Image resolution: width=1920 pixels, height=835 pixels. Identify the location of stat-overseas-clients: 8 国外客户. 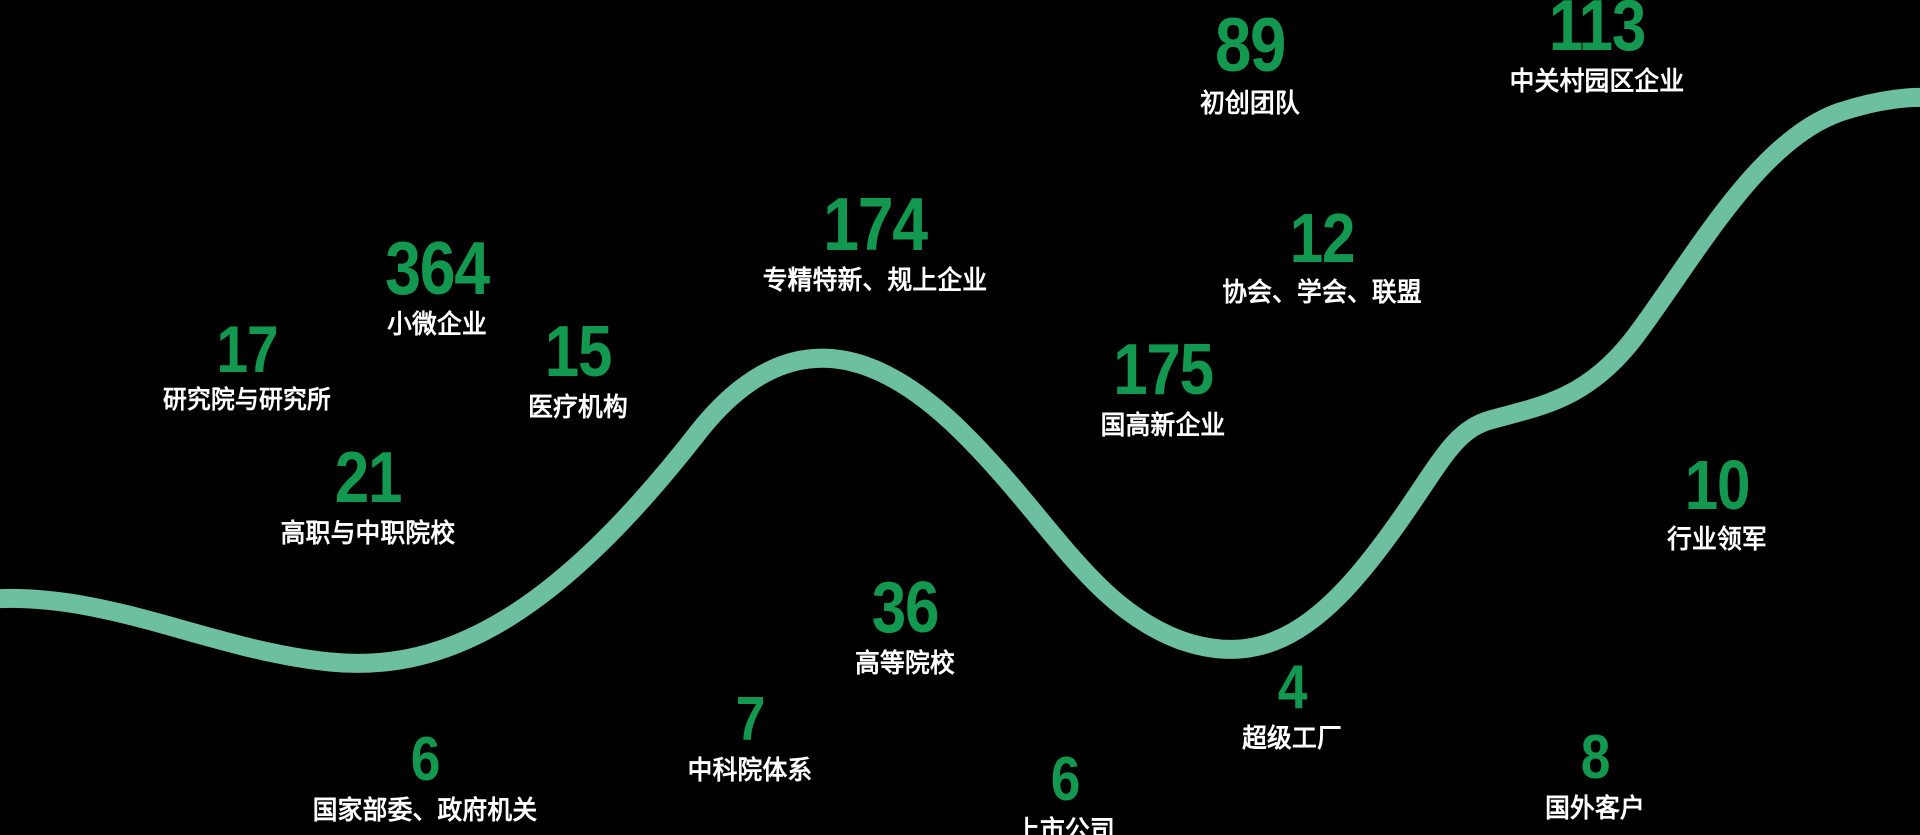
(1594, 773).